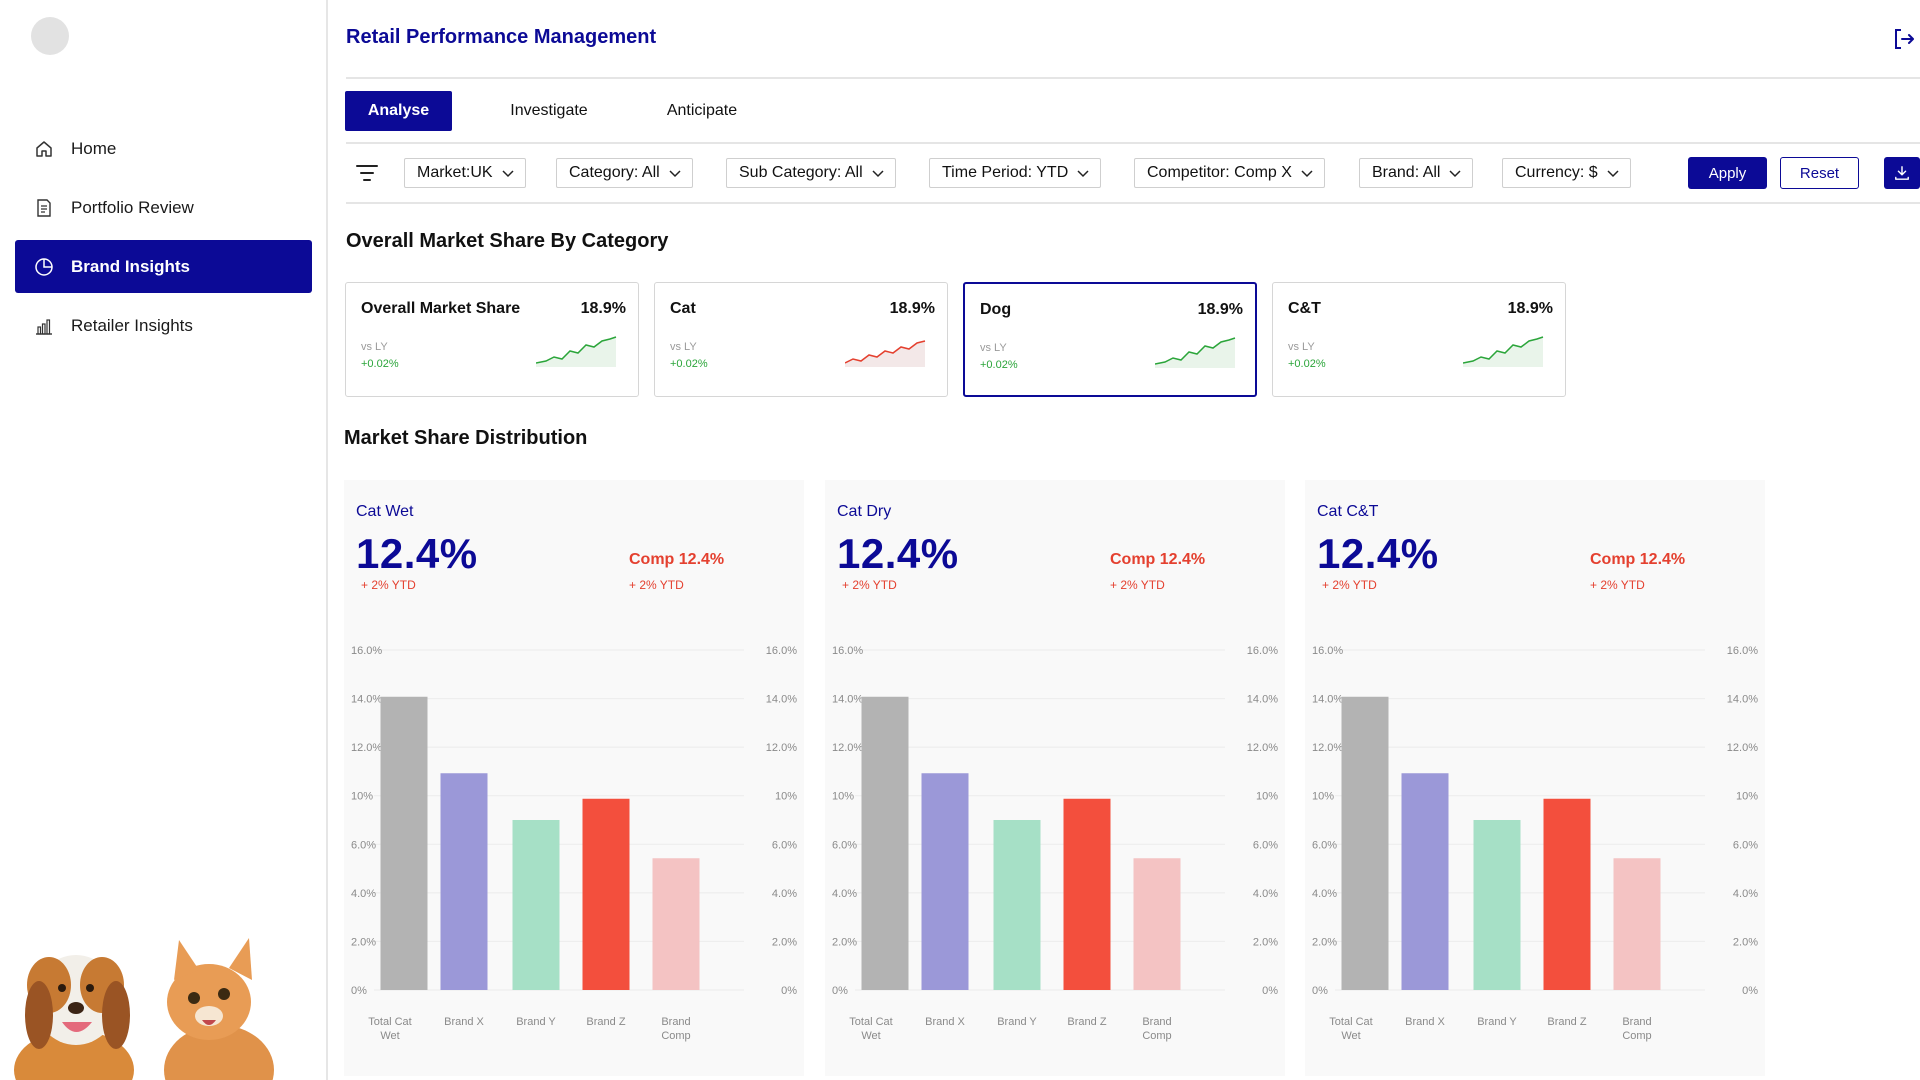 This screenshot has height=1080, width=1920. Describe the element at coordinates (465, 173) in the screenshot. I see `market-filter: Market:UK` at that location.